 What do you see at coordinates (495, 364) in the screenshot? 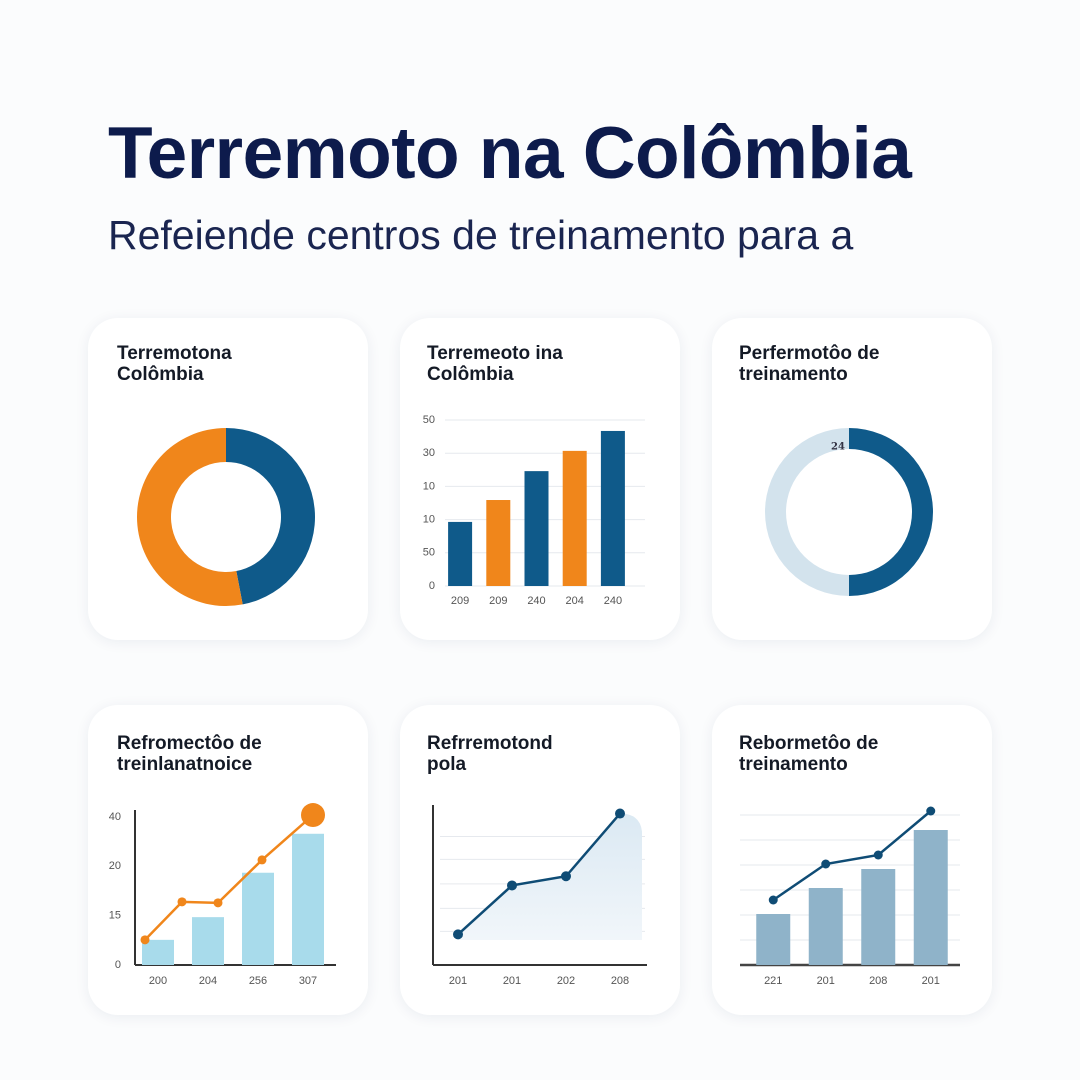
I see `chart-title: Terremeoto ina Colômbia` at bounding box center [495, 364].